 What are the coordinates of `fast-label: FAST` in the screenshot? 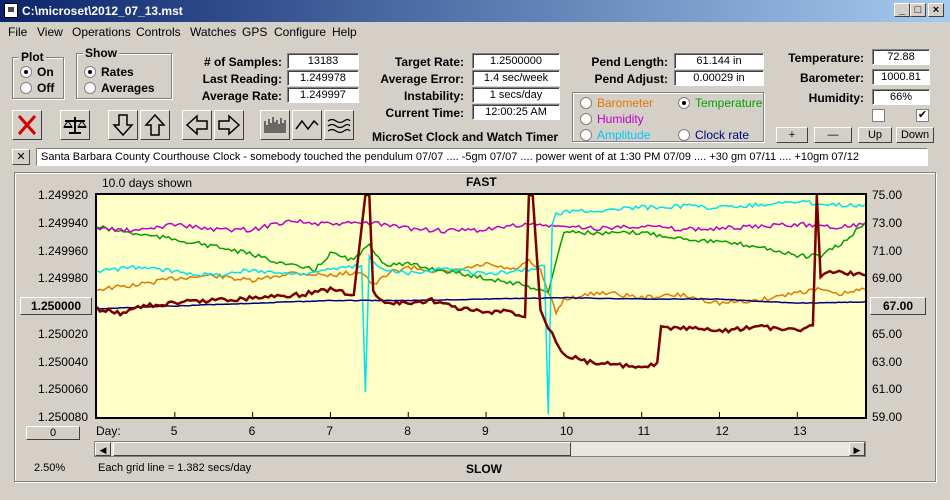 It's located at (481, 182).